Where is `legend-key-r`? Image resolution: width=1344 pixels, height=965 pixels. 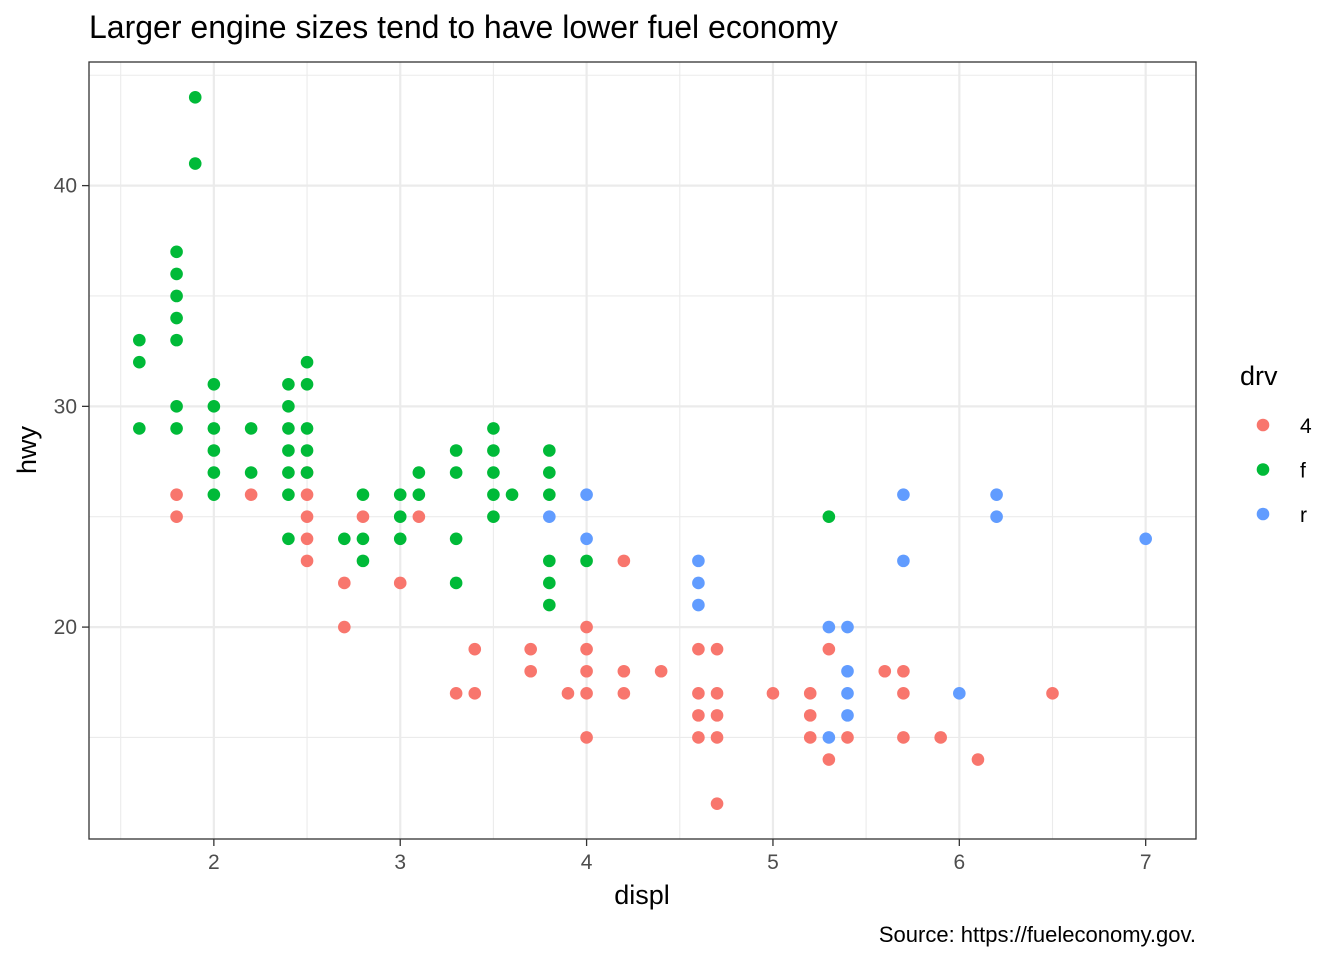 legend-key-r is located at coordinates (1263, 514).